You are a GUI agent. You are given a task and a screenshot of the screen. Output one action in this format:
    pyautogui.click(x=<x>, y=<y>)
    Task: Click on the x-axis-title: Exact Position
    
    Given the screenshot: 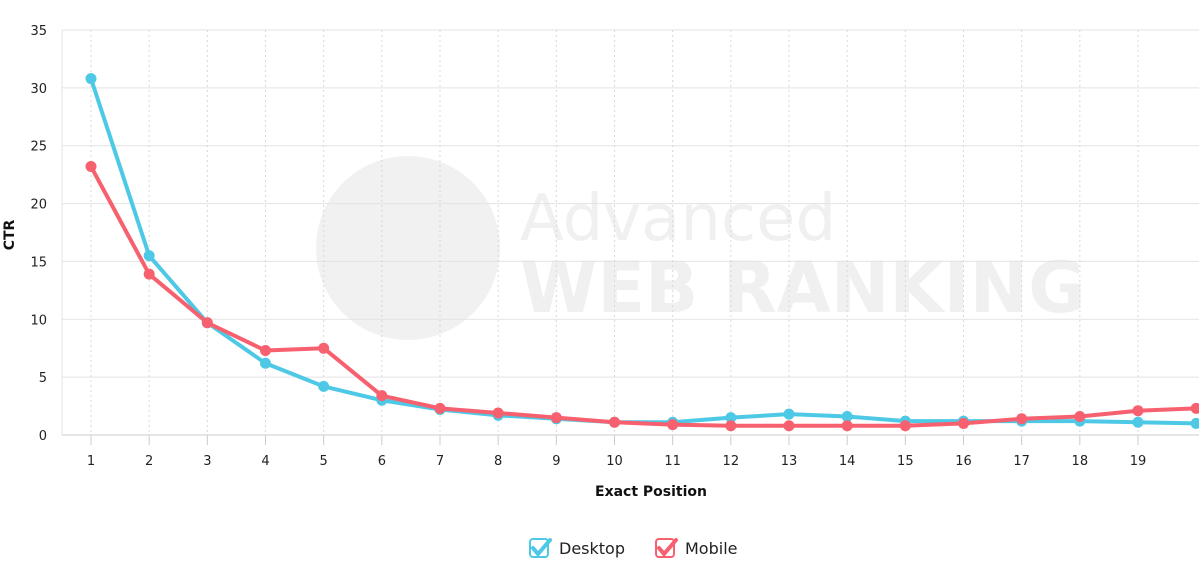 What is the action you would take?
    pyautogui.click(x=651, y=492)
    